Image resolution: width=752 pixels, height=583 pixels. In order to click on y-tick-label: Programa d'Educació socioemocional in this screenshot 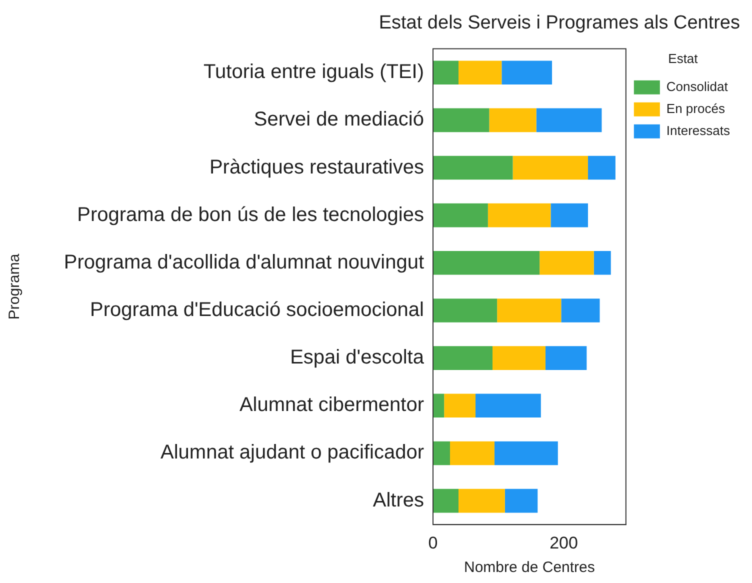, I will do `click(257, 310)`.